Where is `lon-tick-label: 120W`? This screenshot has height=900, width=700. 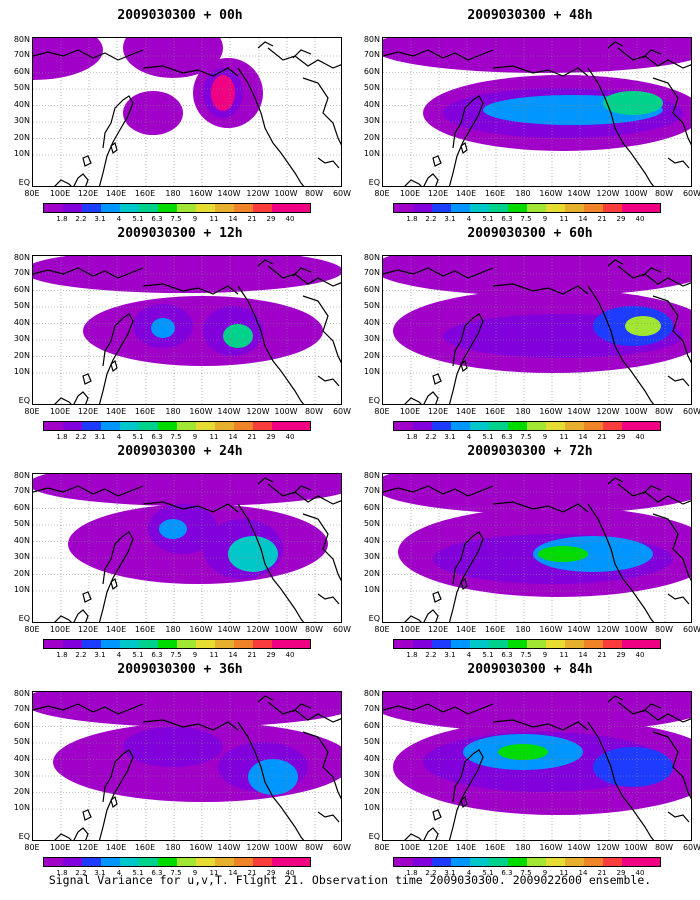
lon-tick-label: 120W is located at coordinates (258, 847).